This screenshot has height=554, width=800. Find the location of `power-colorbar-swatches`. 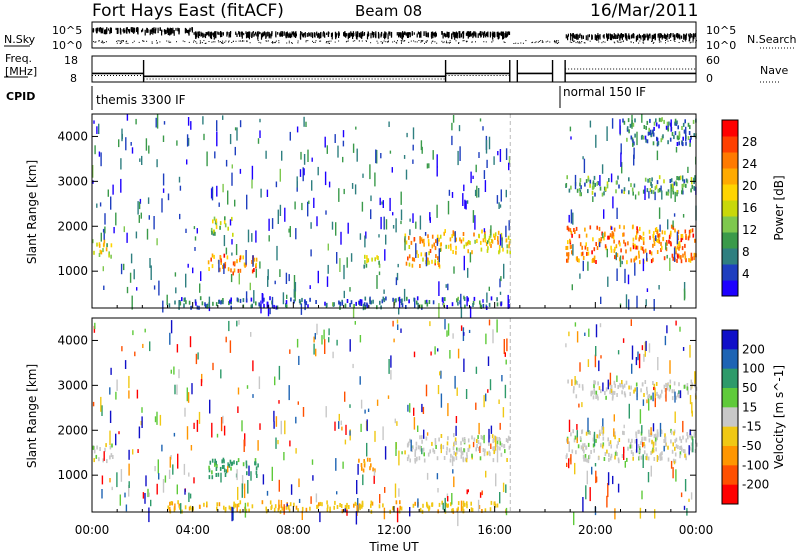

power-colorbar-swatches is located at coordinates (730, 208).